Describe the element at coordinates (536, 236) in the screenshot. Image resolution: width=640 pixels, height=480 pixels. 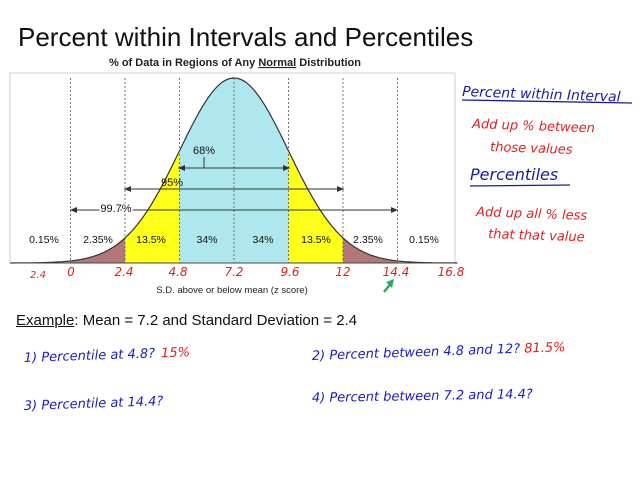
I see `note-percentile-body: that that value` at that location.